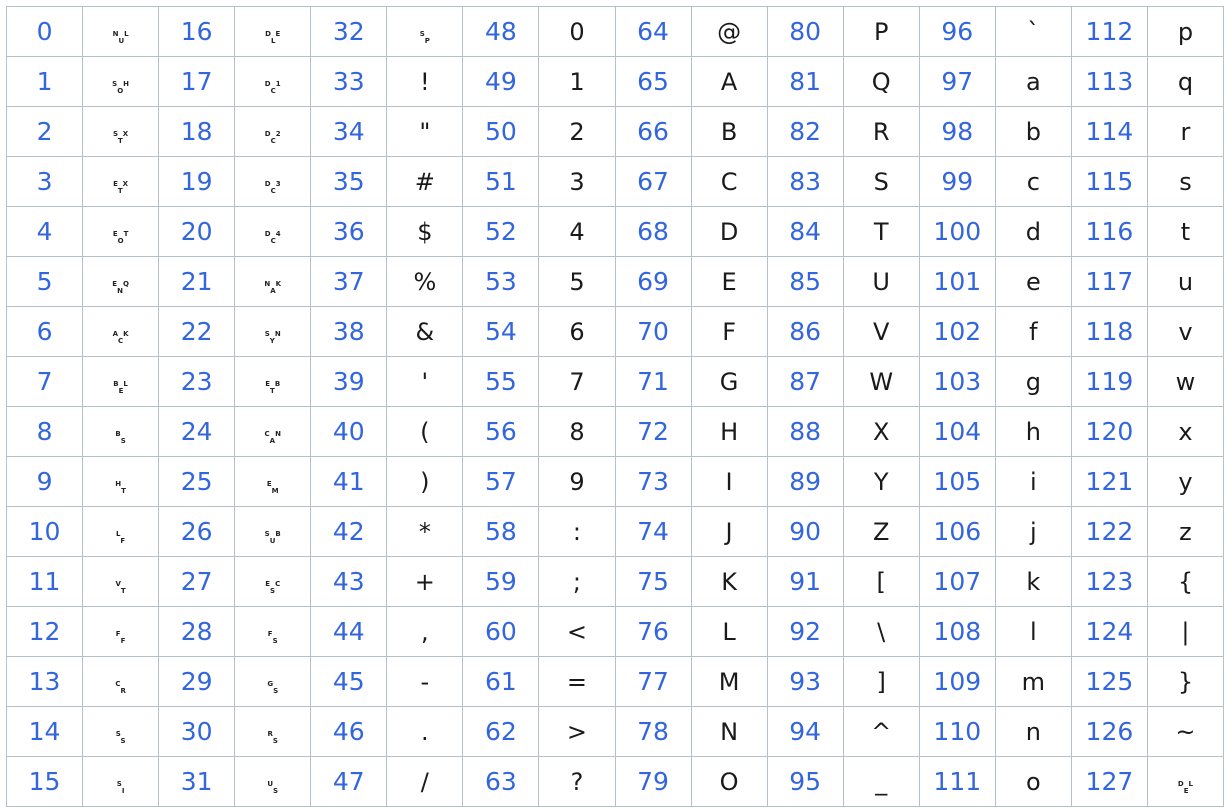  I want to click on ascii-char: D, so click(729, 231).